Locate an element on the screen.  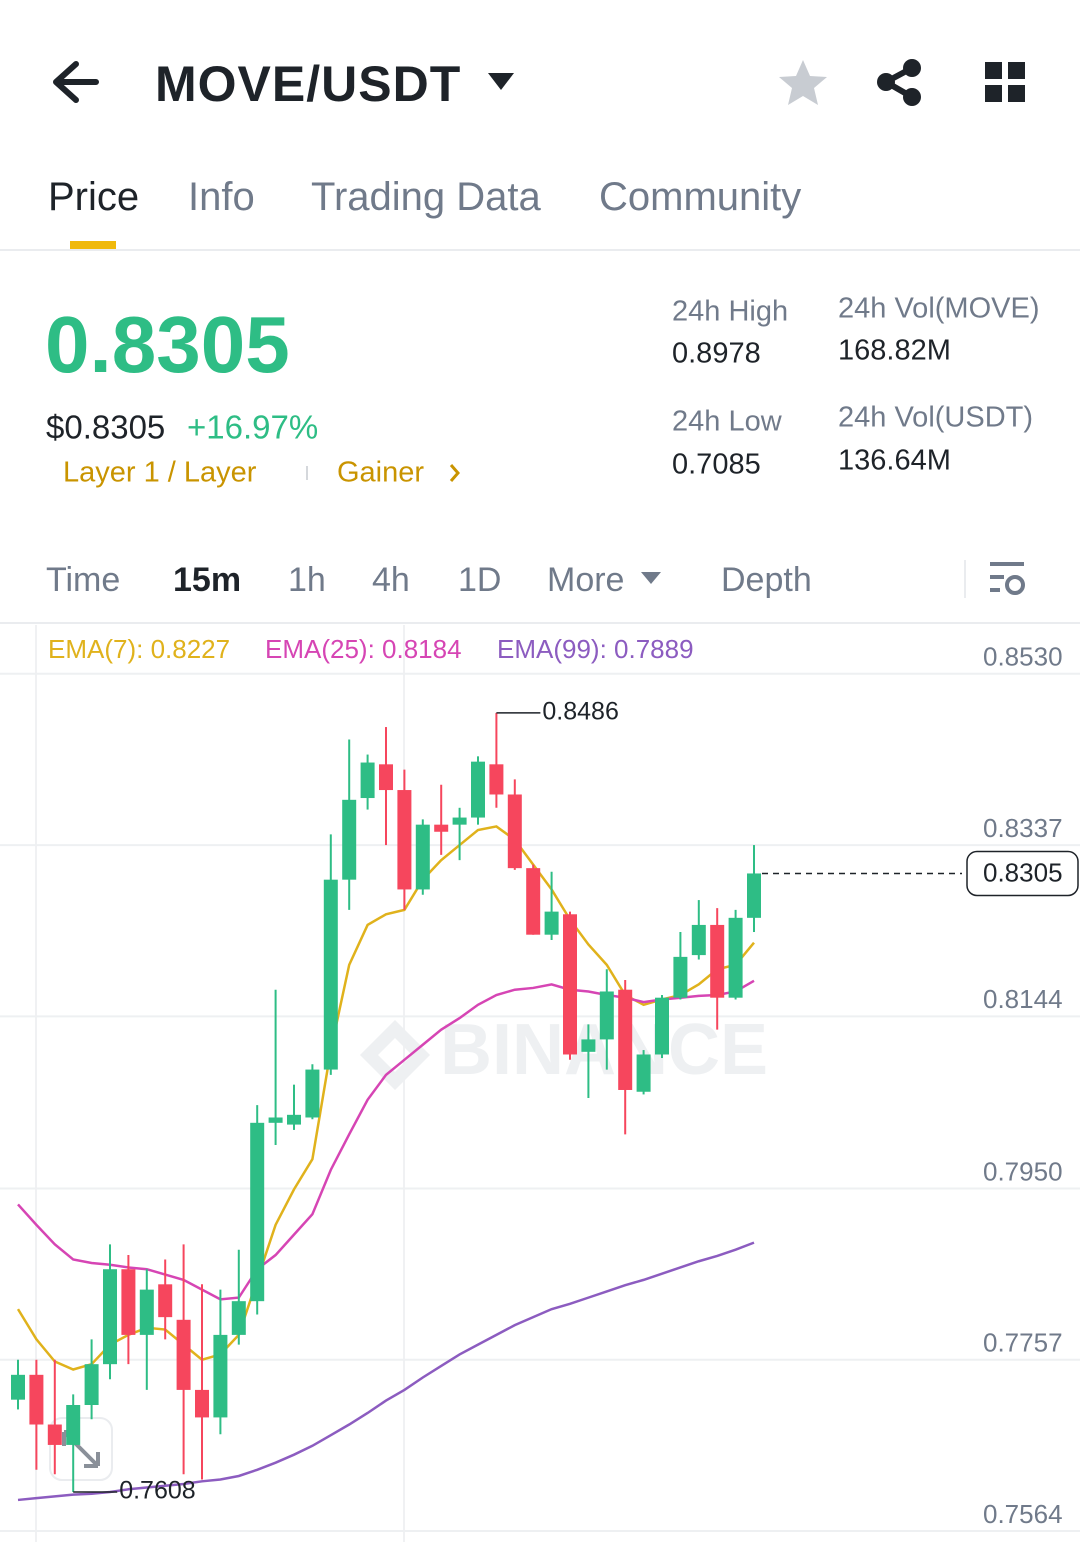
favorite-star is located at coordinates (803, 82).